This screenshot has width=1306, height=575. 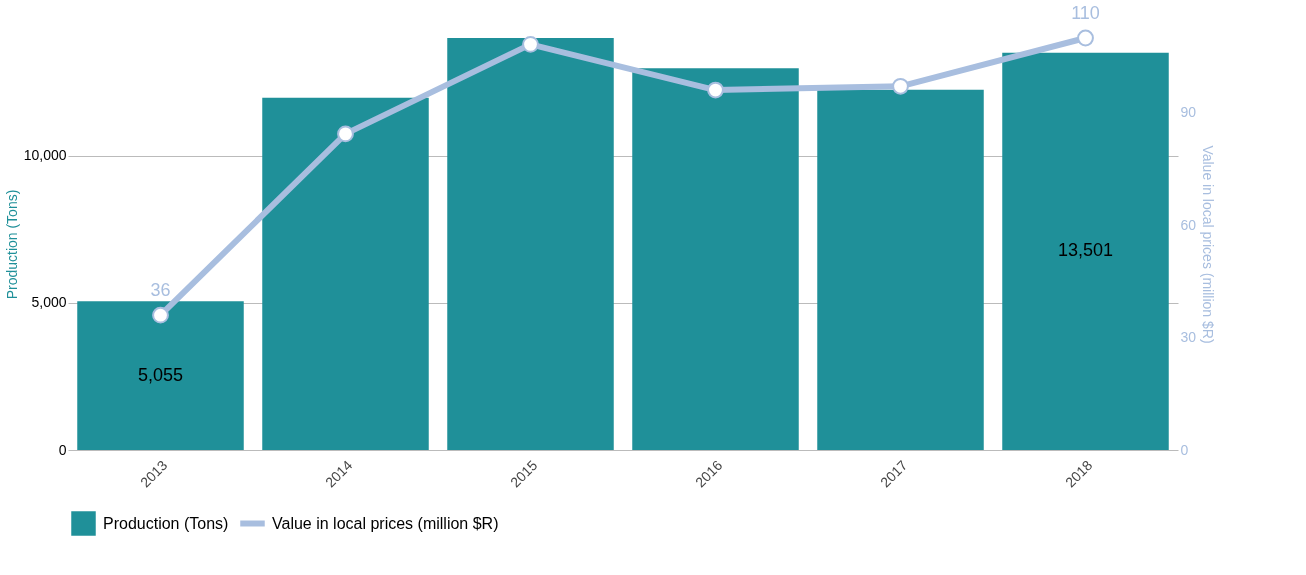 I want to click on data-label: 36, so click(x=160, y=290).